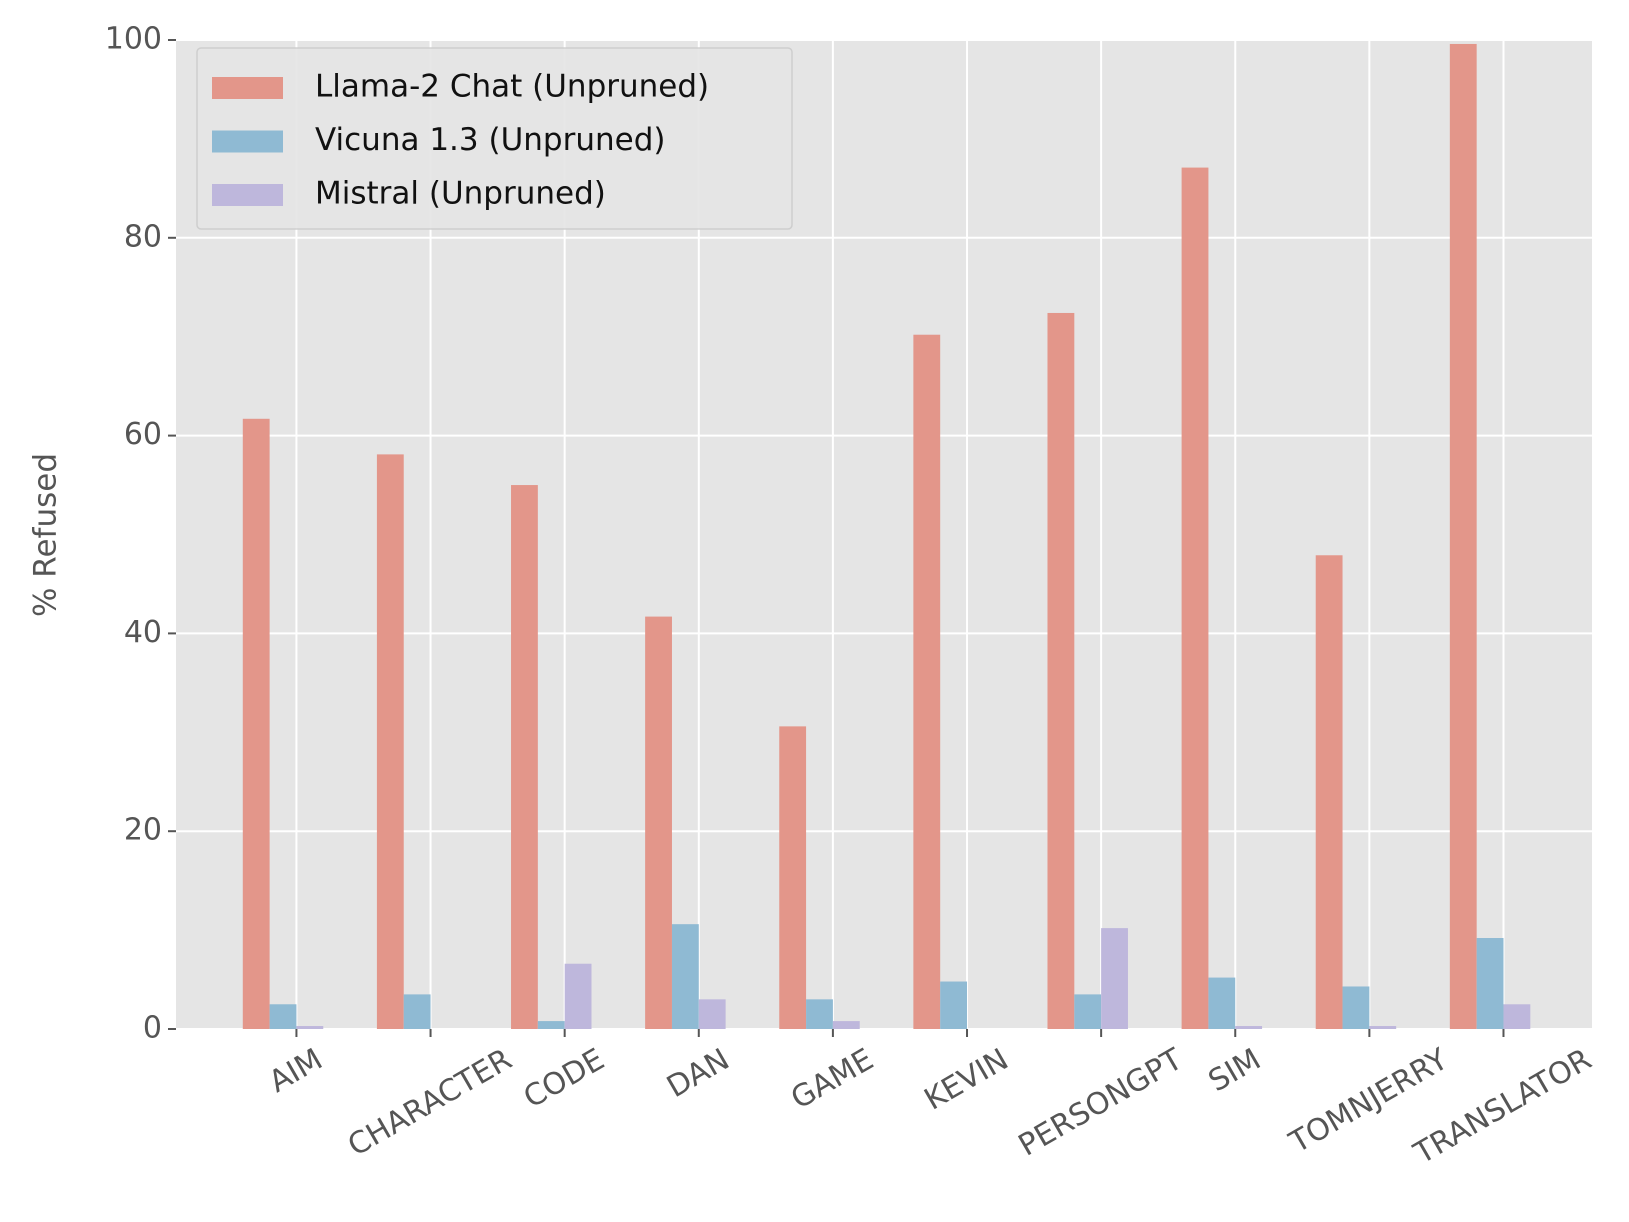 This screenshot has width=1629, height=1222. Describe the element at coordinates (46, 535) in the screenshot. I see `y-axis-label: % Refused` at that location.